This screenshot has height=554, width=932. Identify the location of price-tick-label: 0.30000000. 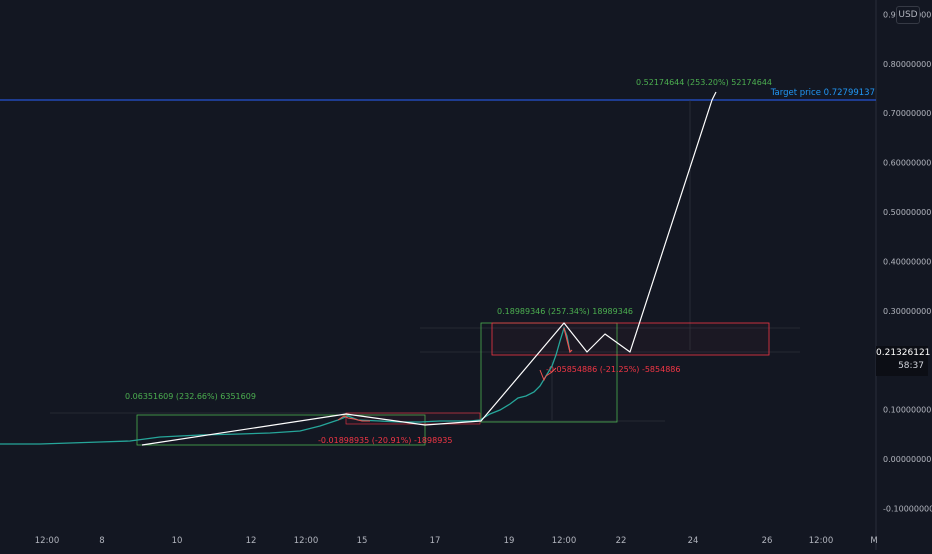
(907, 311).